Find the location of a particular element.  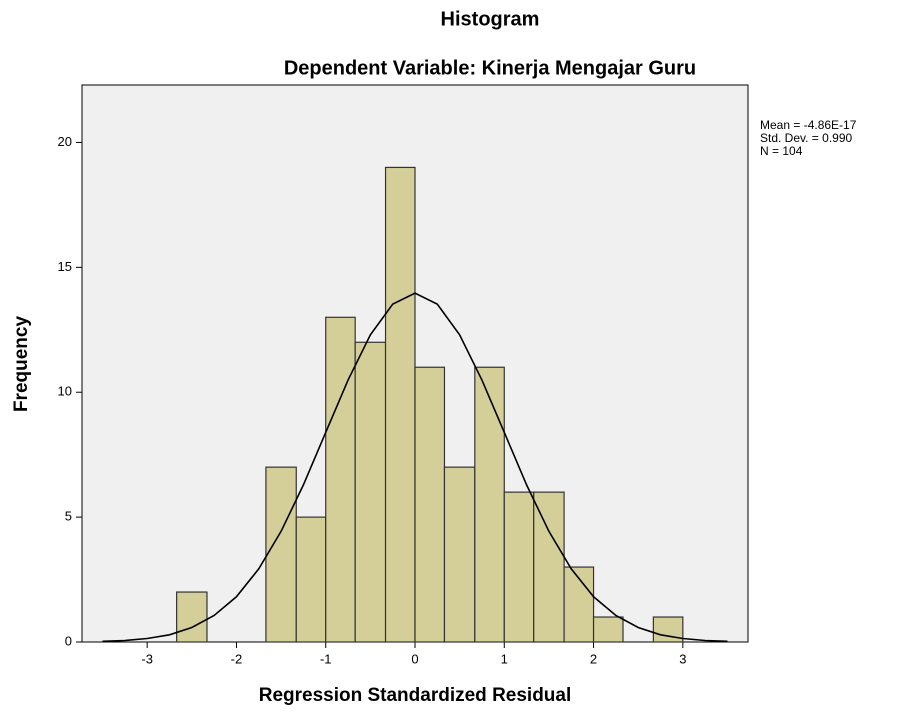

x-tick-label: -1 is located at coordinates (326, 658).